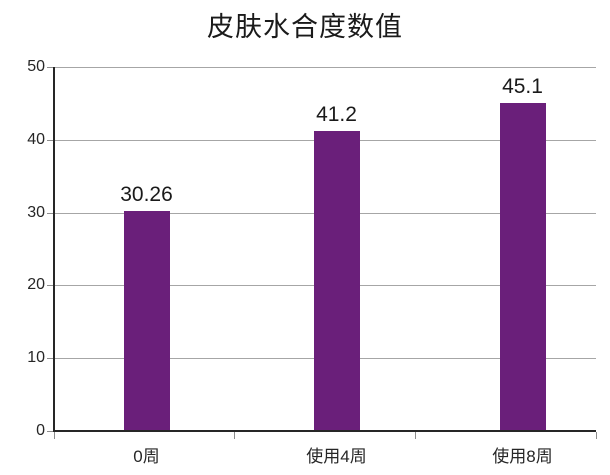 Image resolution: width=610 pixels, height=475 pixels. What do you see at coordinates (324, 431) in the screenshot?
I see `x-axis-line` at bounding box center [324, 431].